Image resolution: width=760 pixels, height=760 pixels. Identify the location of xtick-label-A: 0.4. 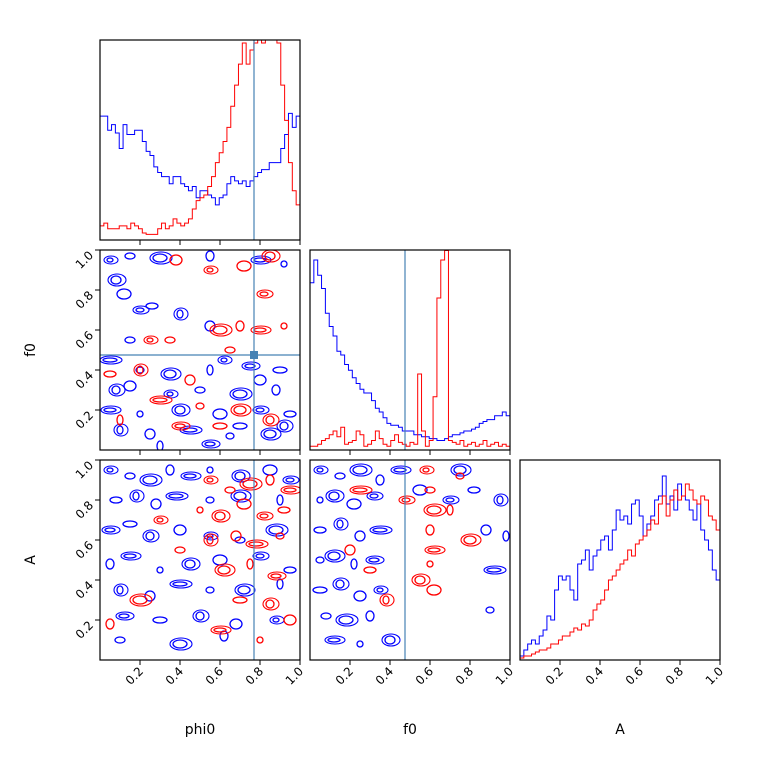
(594, 675).